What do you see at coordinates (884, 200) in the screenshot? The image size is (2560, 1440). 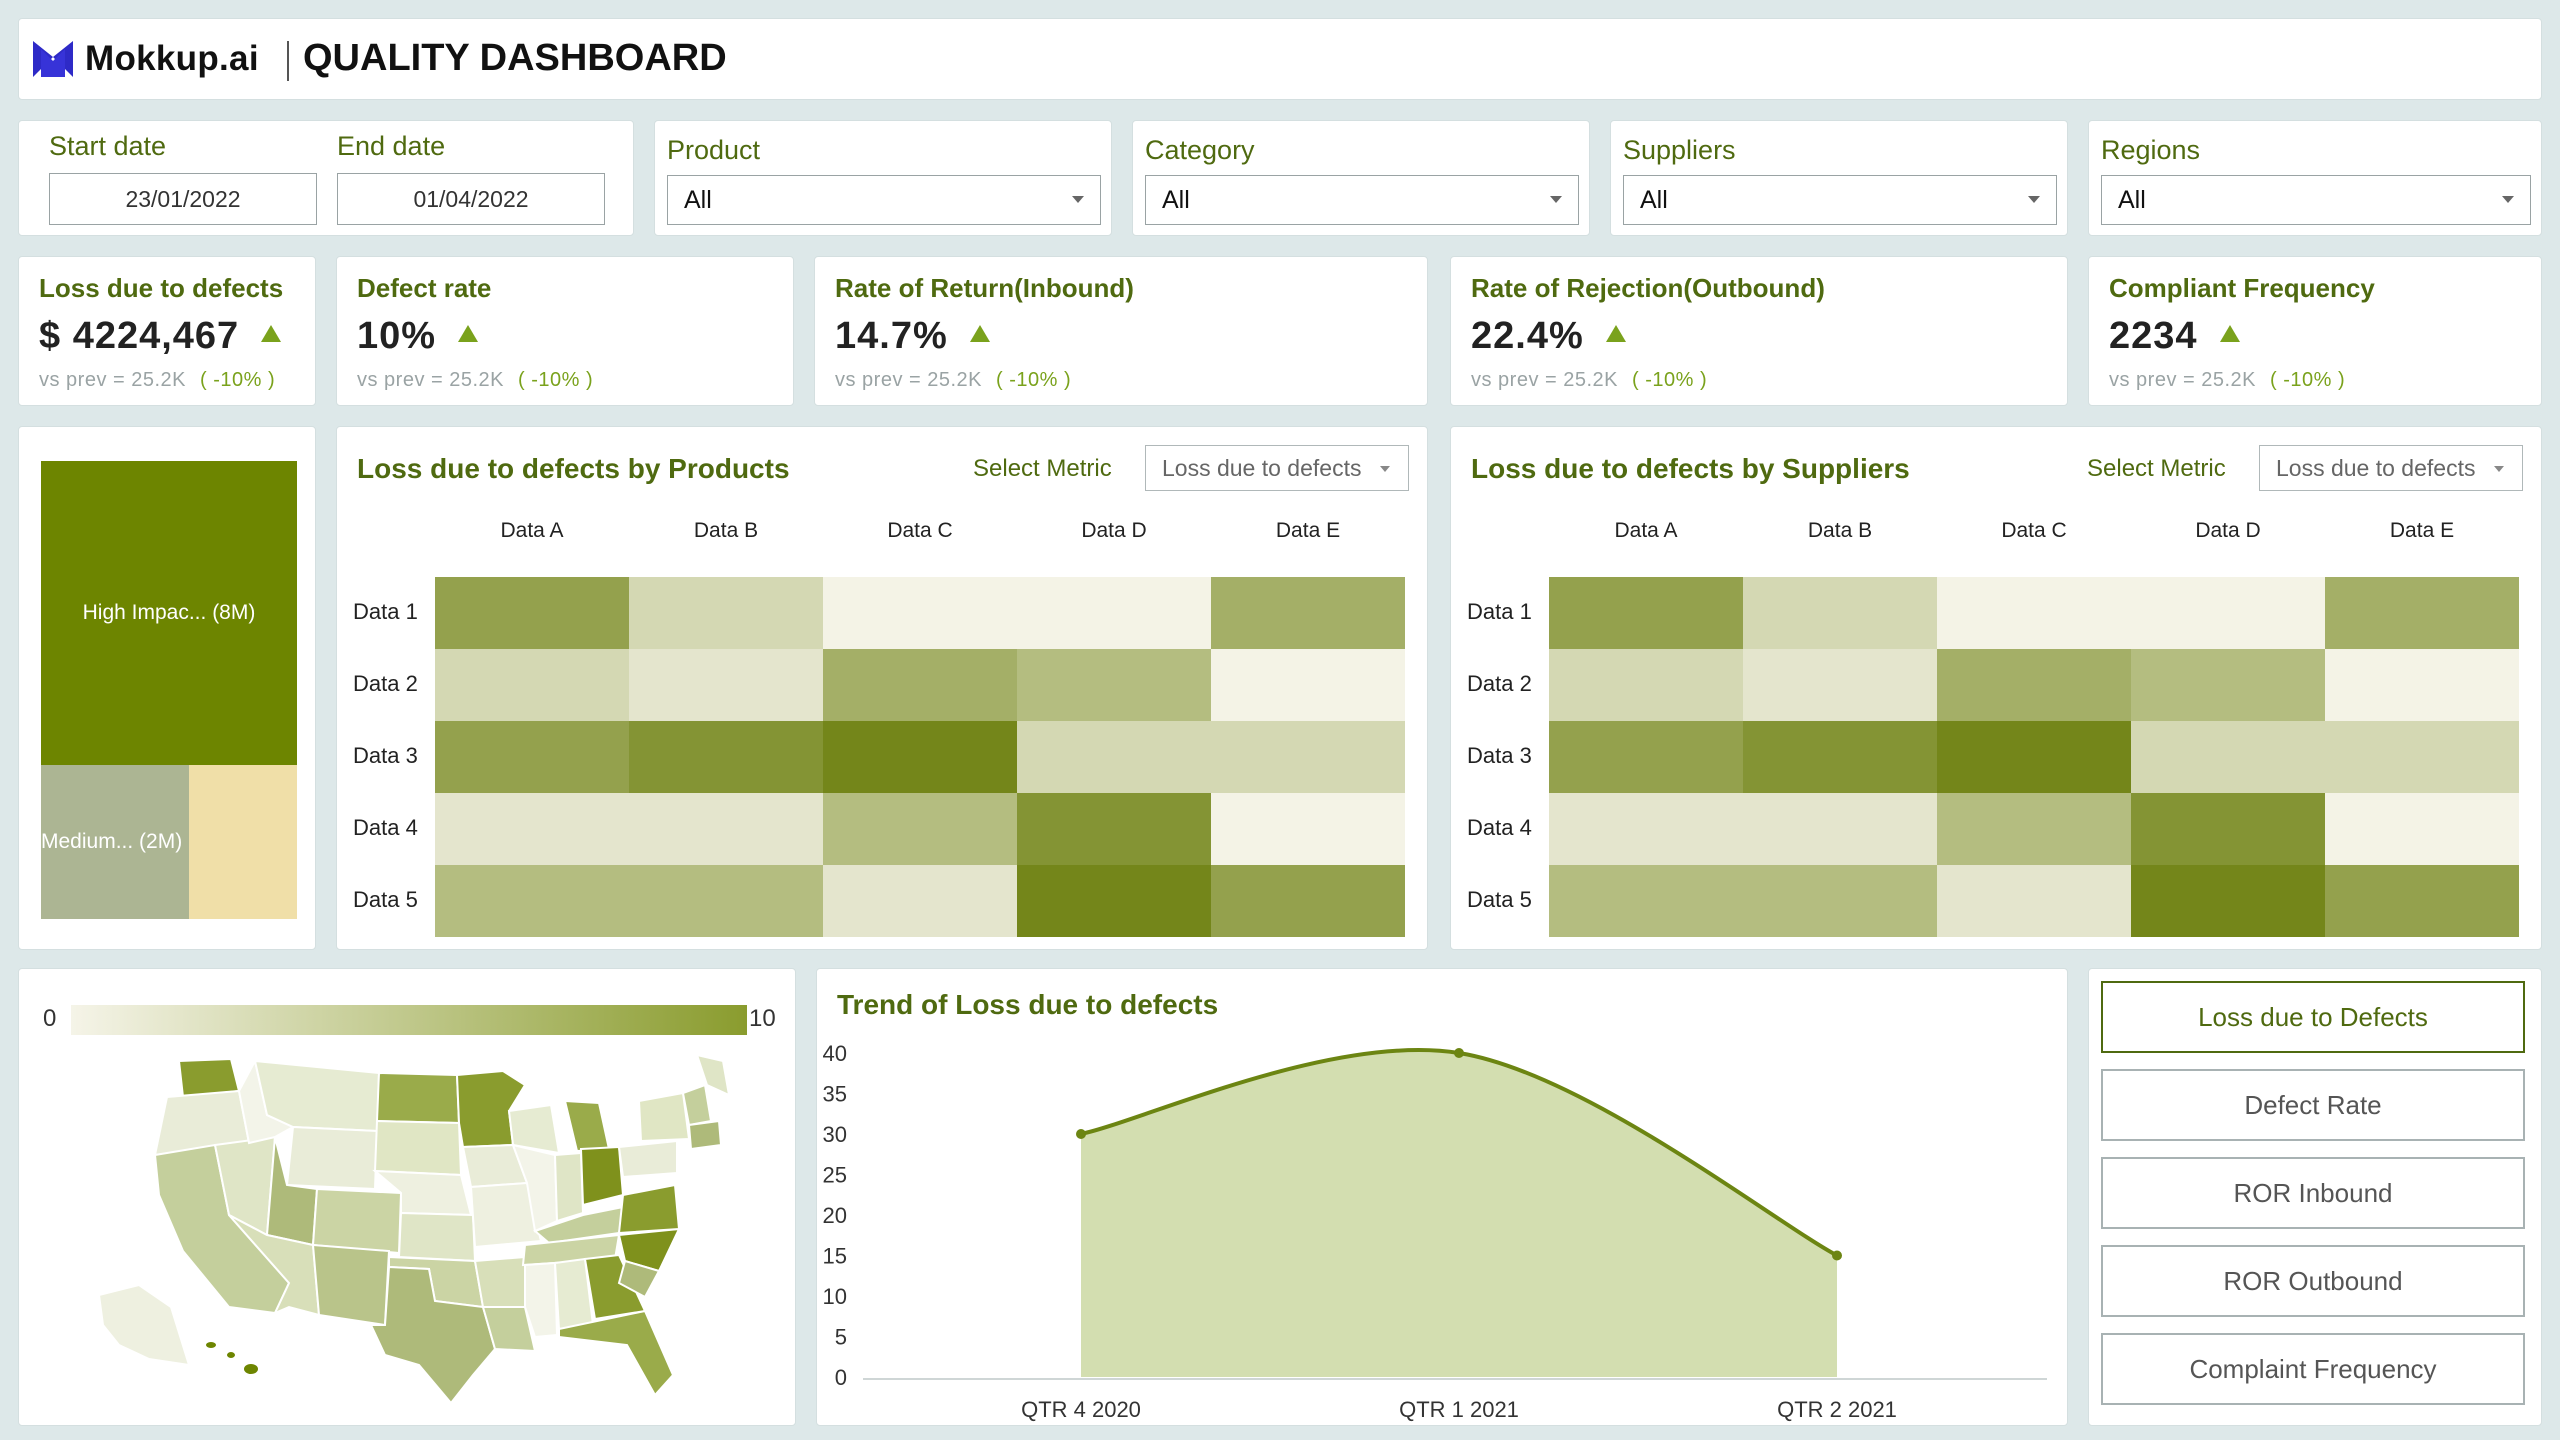 I see `product-select: All` at bounding box center [884, 200].